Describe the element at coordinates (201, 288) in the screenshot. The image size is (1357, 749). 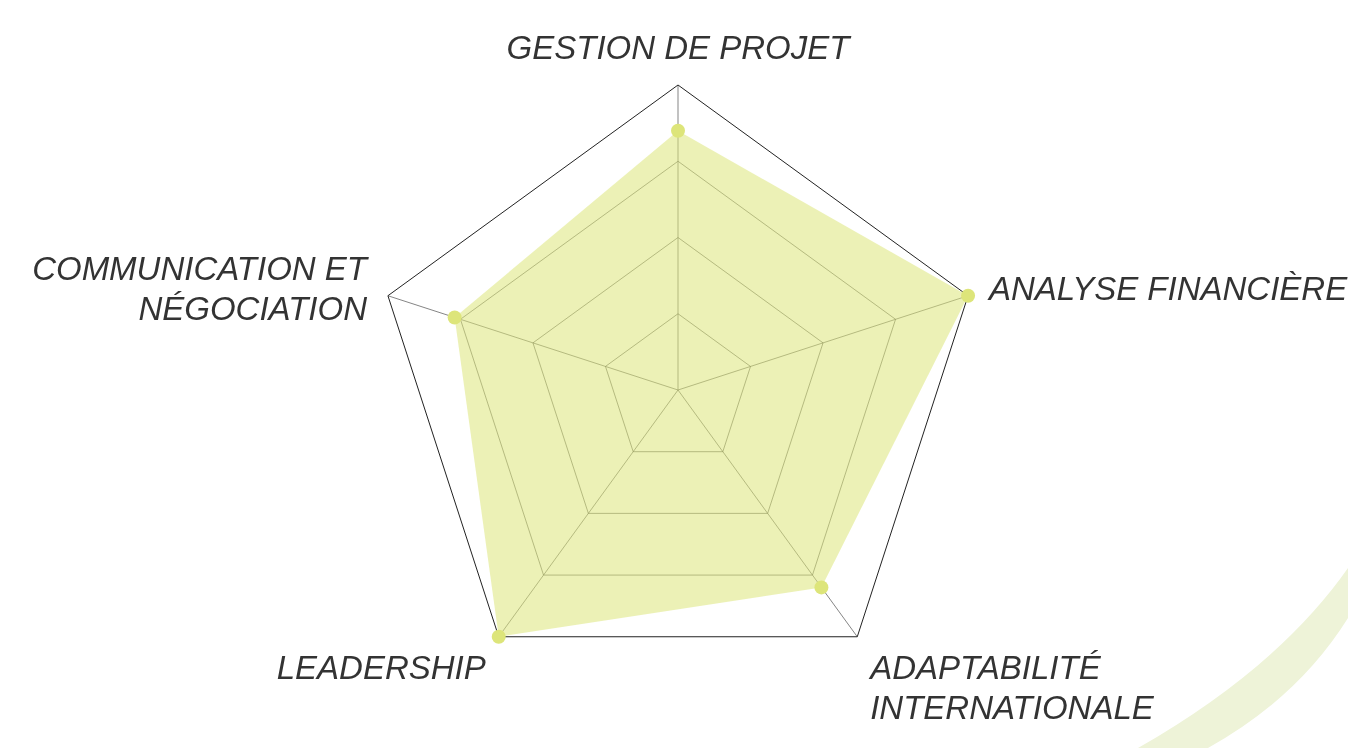
I see `spoke-label: COMMUNICATION ET NÉGOCIATION` at that location.